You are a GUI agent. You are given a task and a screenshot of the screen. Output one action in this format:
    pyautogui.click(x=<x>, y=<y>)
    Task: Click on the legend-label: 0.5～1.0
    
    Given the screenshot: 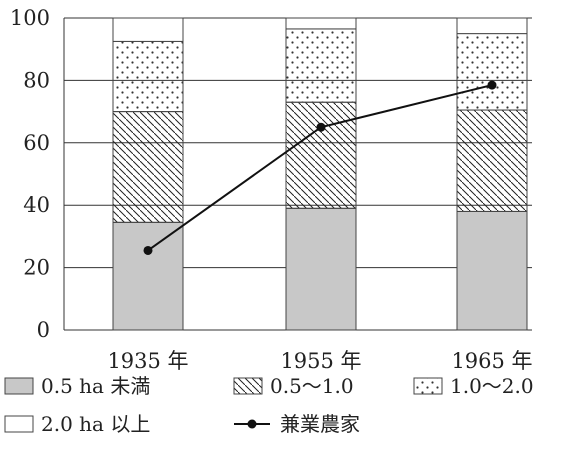 What is the action you would take?
    pyautogui.click(x=312, y=386)
    